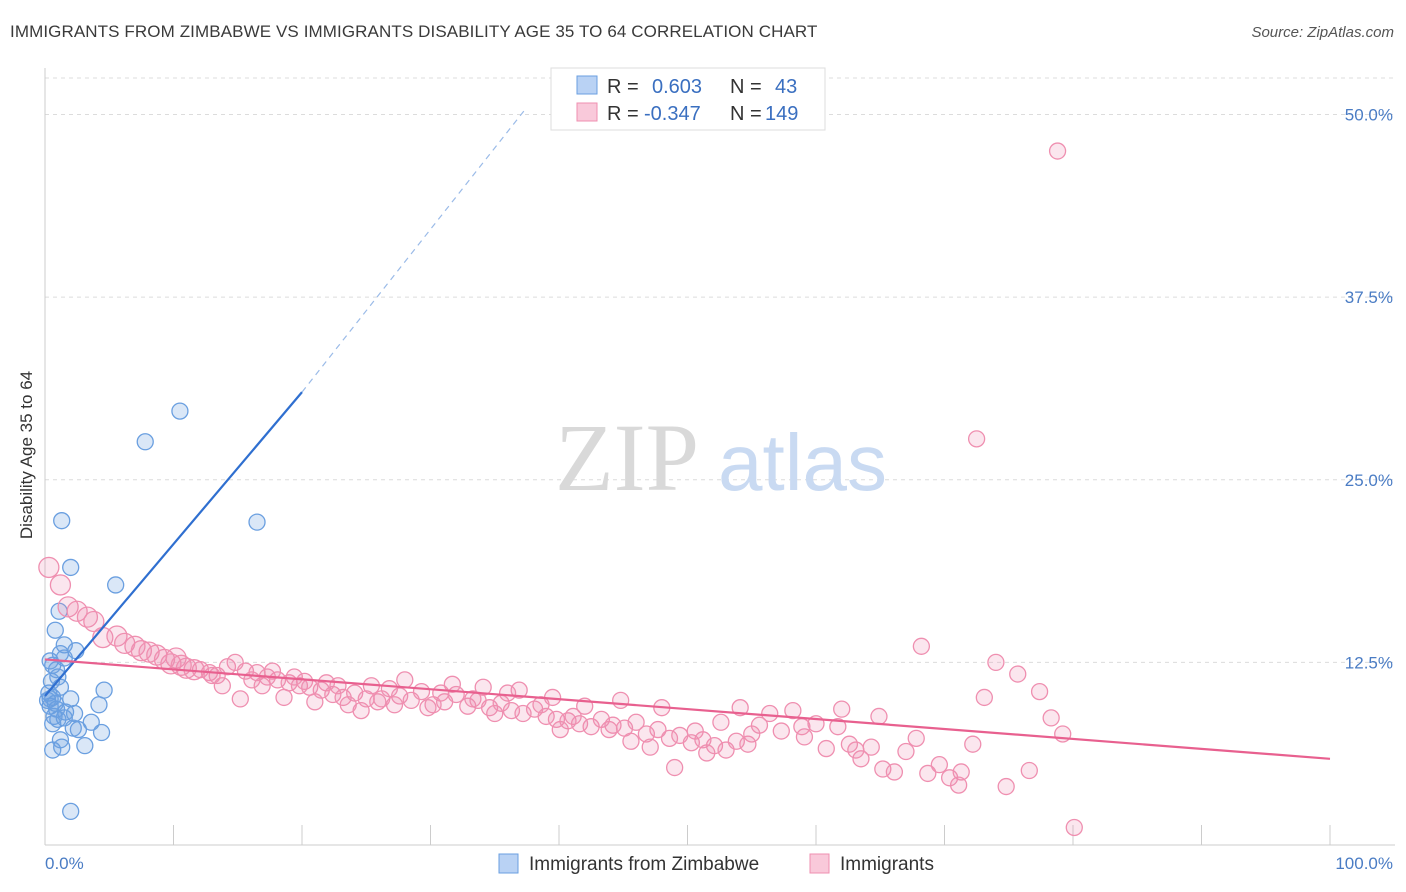  Describe the element at coordinates (687, 709) in the screenshot. I see `trend-line-immigrants` at that location.